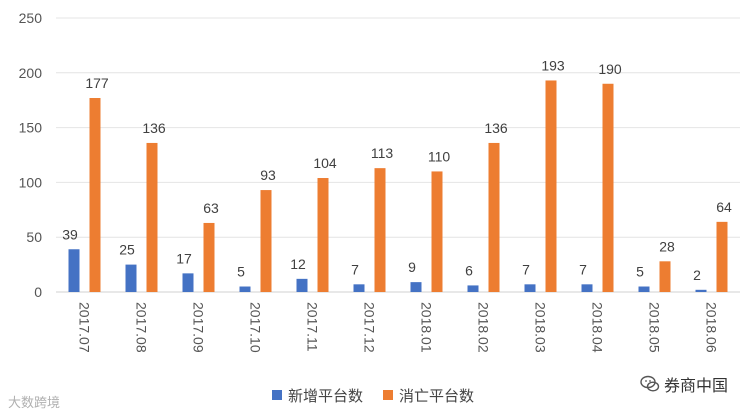 The image size is (746, 416). I want to click on y-tick-label: 100, so click(31, 182).